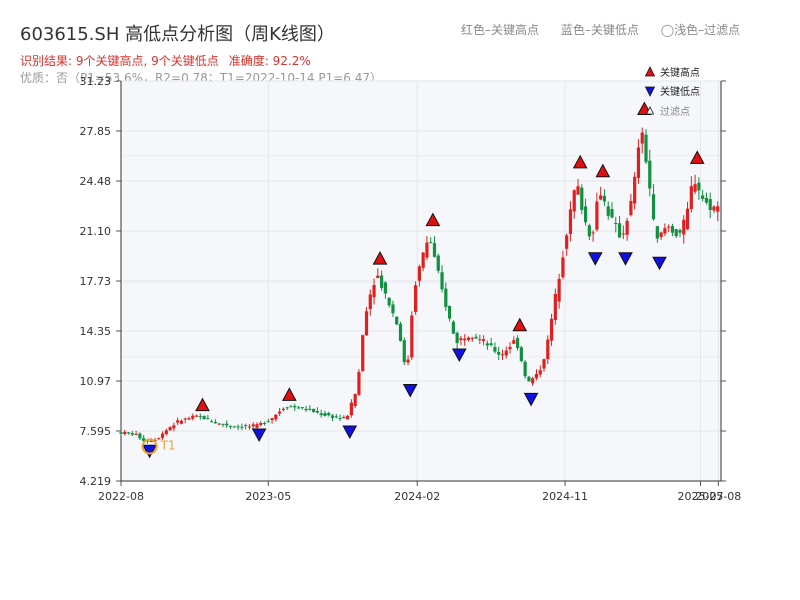 The width and height of the screenshot is (800, 600). I want to click on x-tick-label: 2022-08, so click(121, 496).